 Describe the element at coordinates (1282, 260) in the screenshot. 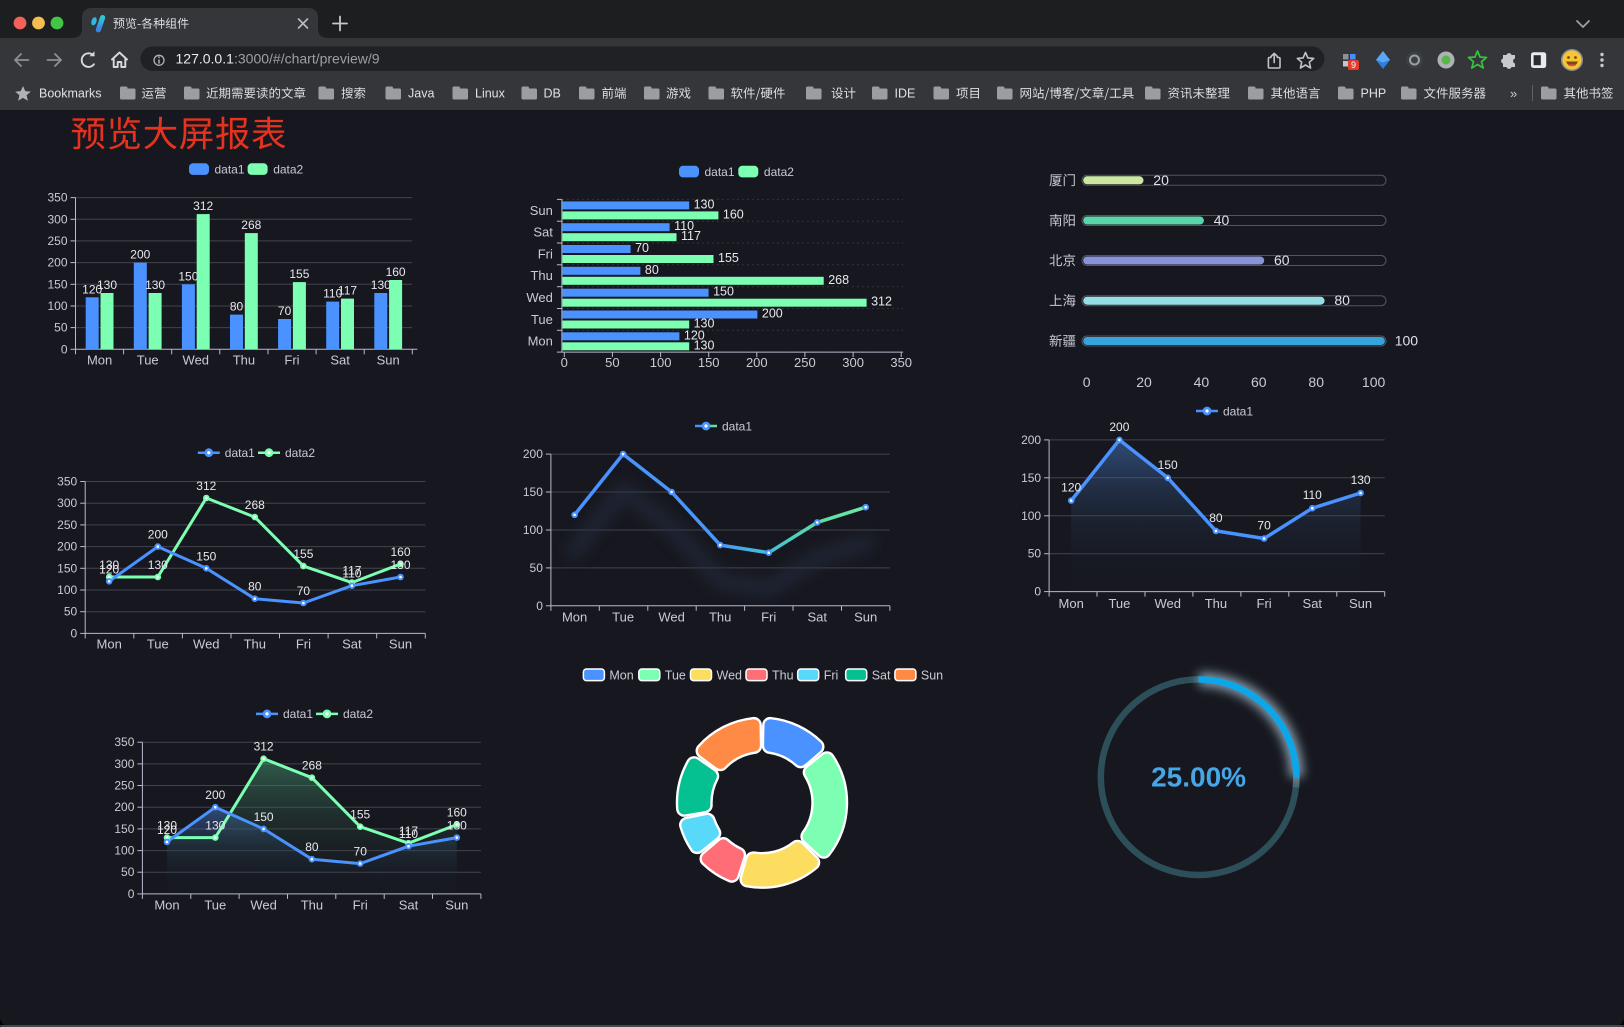

I see `svg-text: 60` at that location.